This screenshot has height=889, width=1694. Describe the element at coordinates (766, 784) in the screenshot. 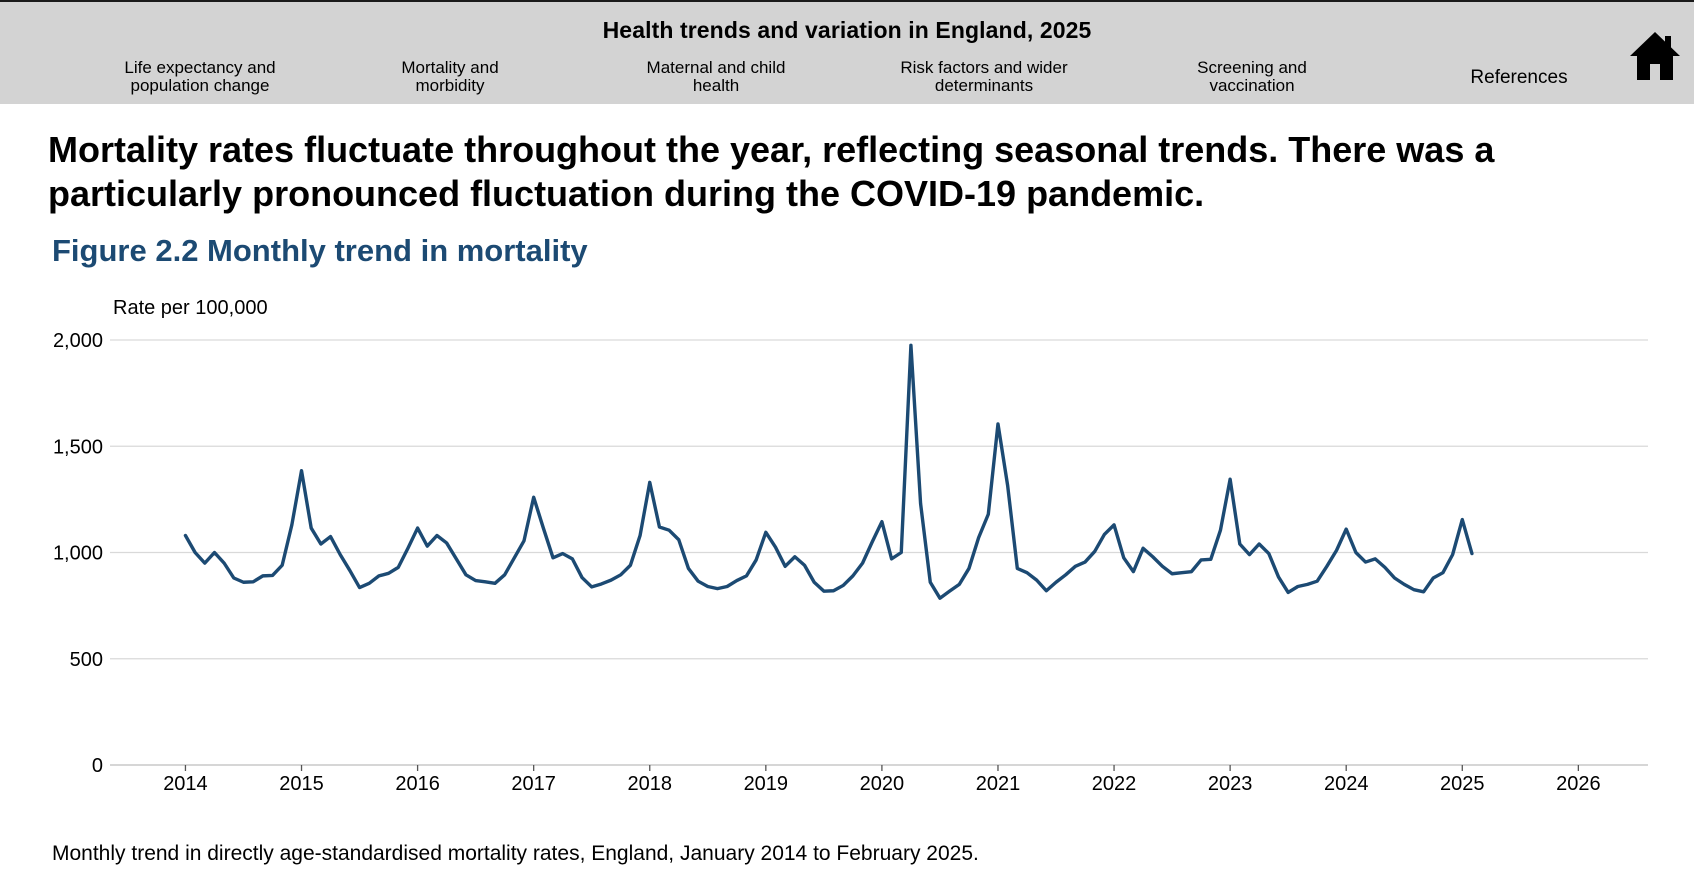

I see `x-tick-label: 2019` at that location.